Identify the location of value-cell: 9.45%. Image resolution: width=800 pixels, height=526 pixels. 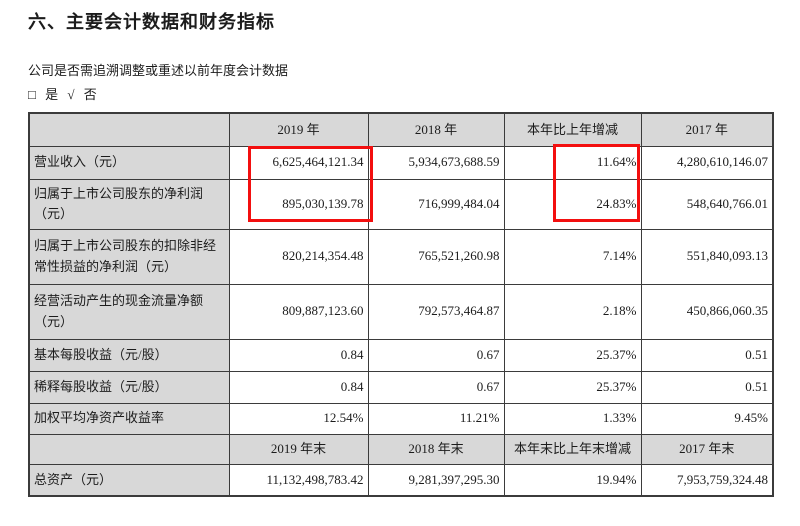
(707, 418).